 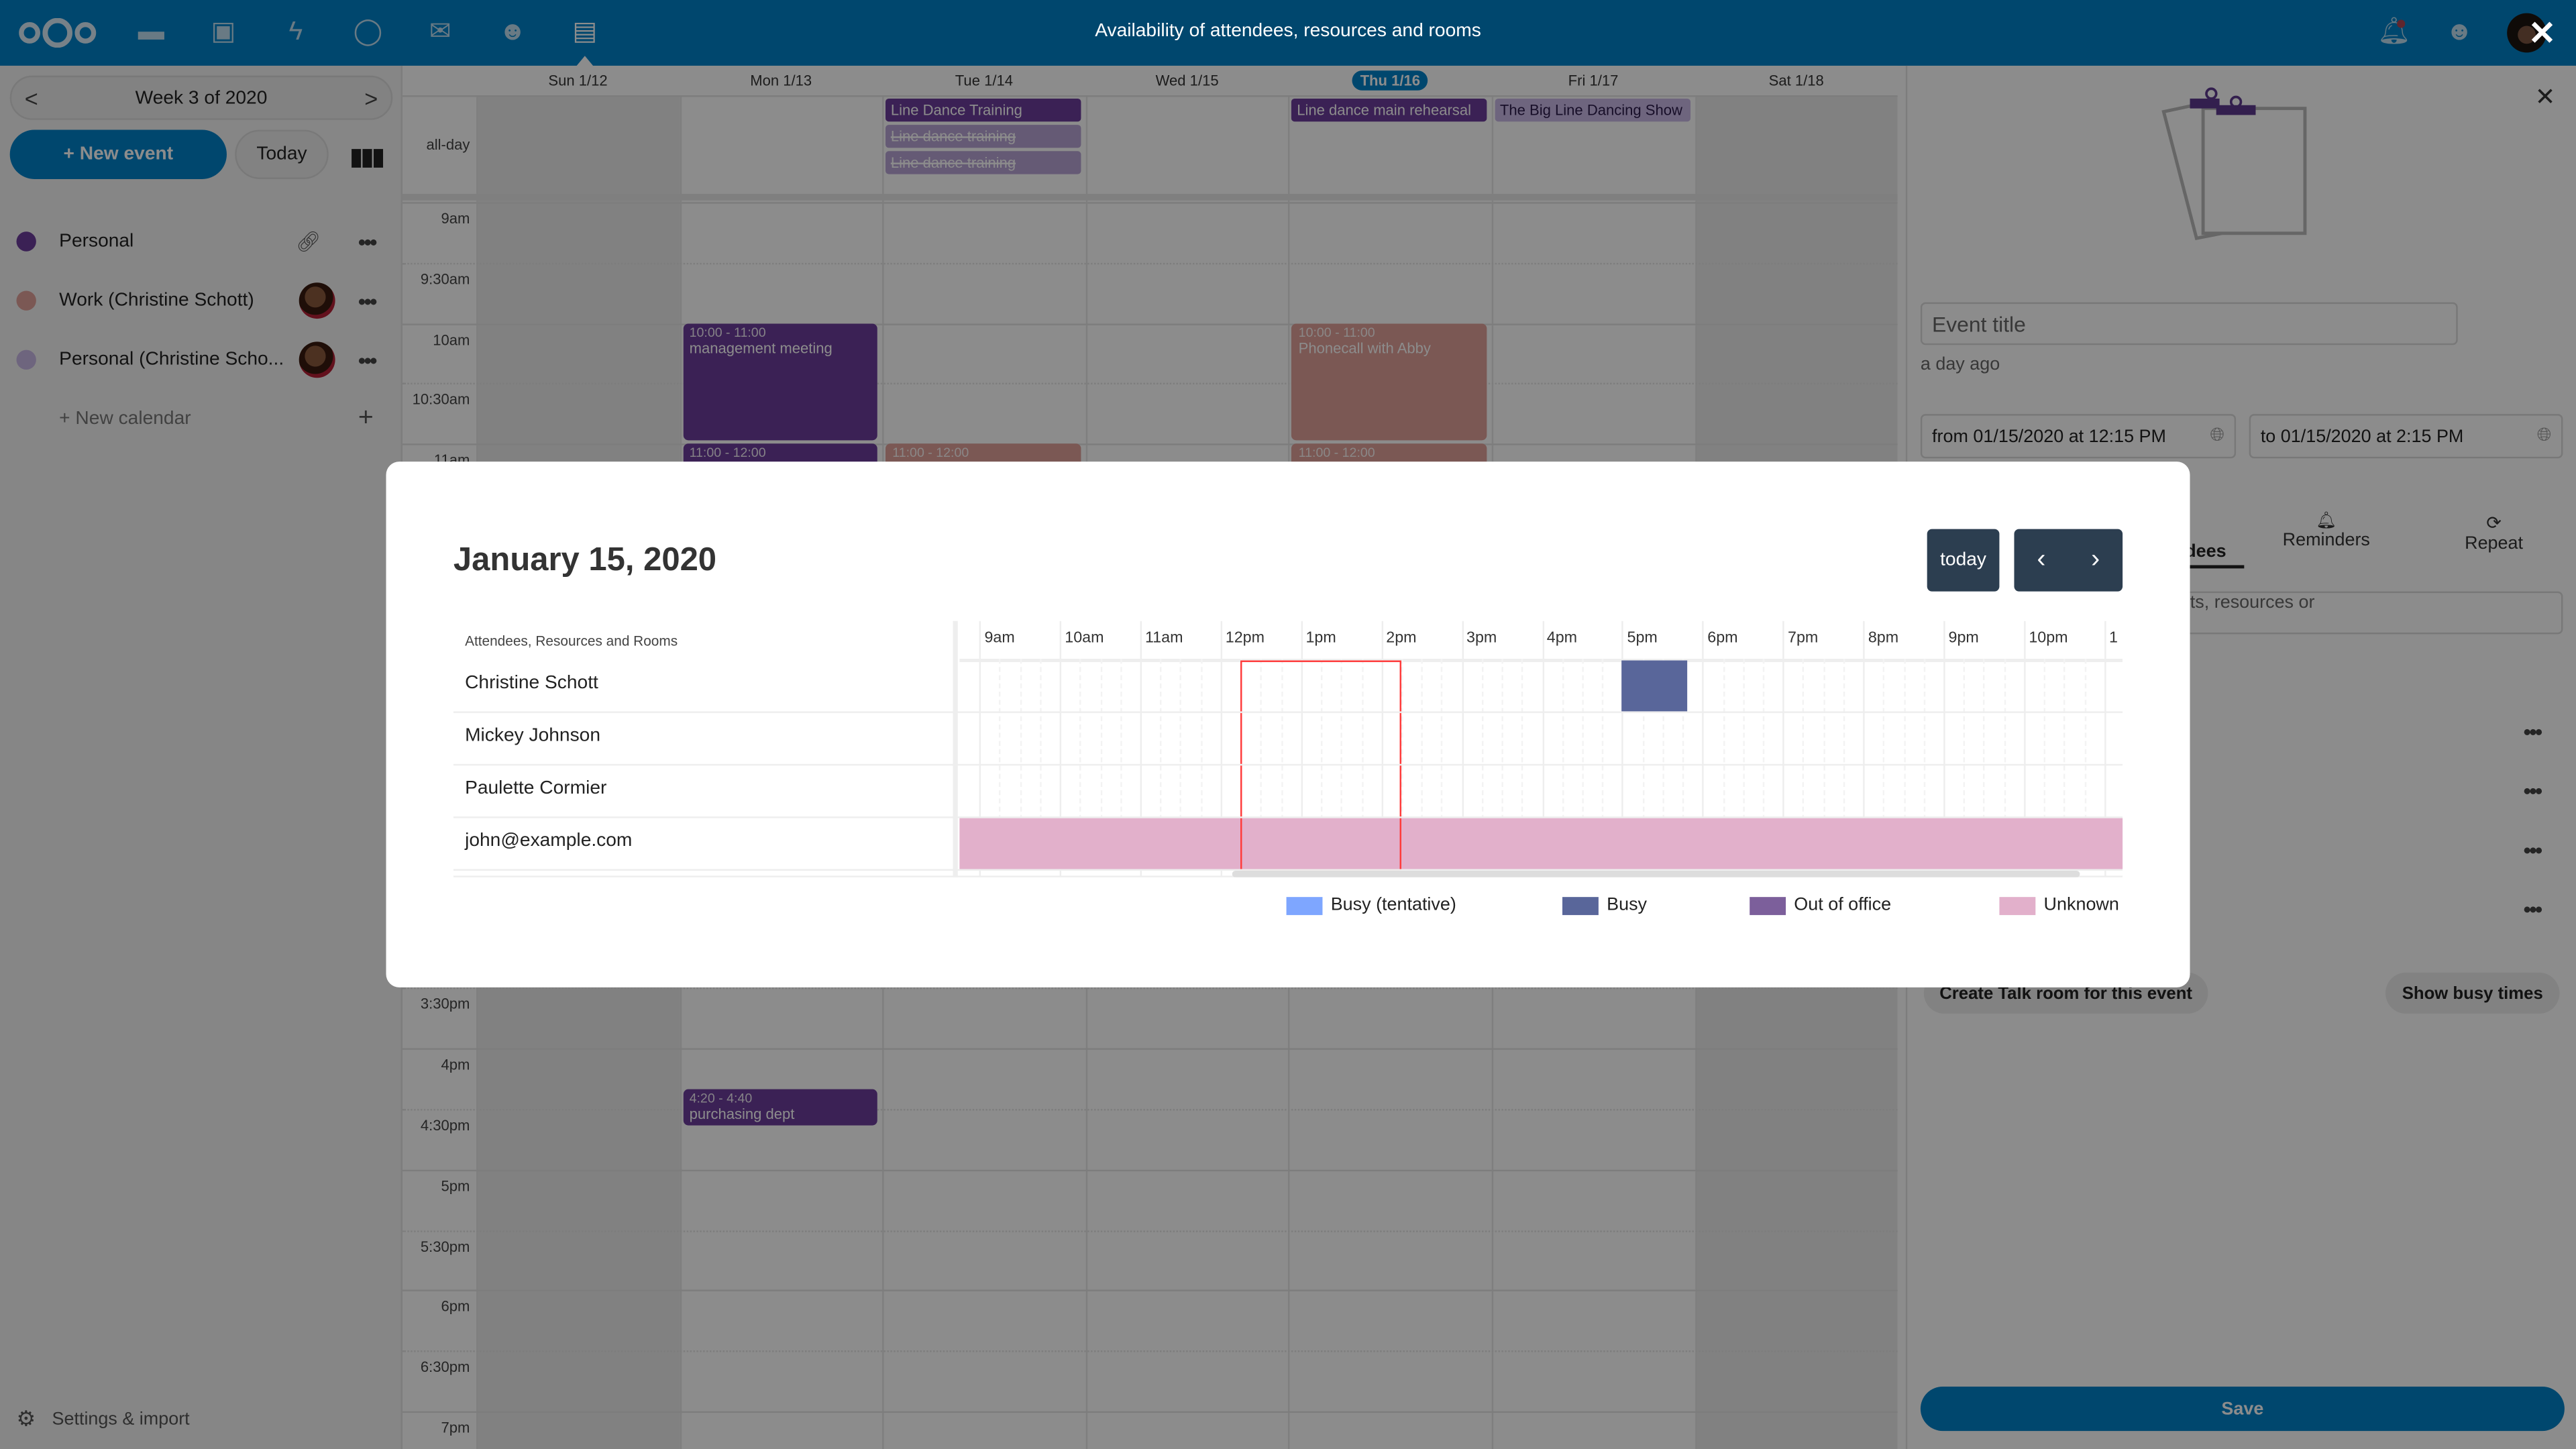 I want to click on plus-icon: +, so click(x=366, y=418).